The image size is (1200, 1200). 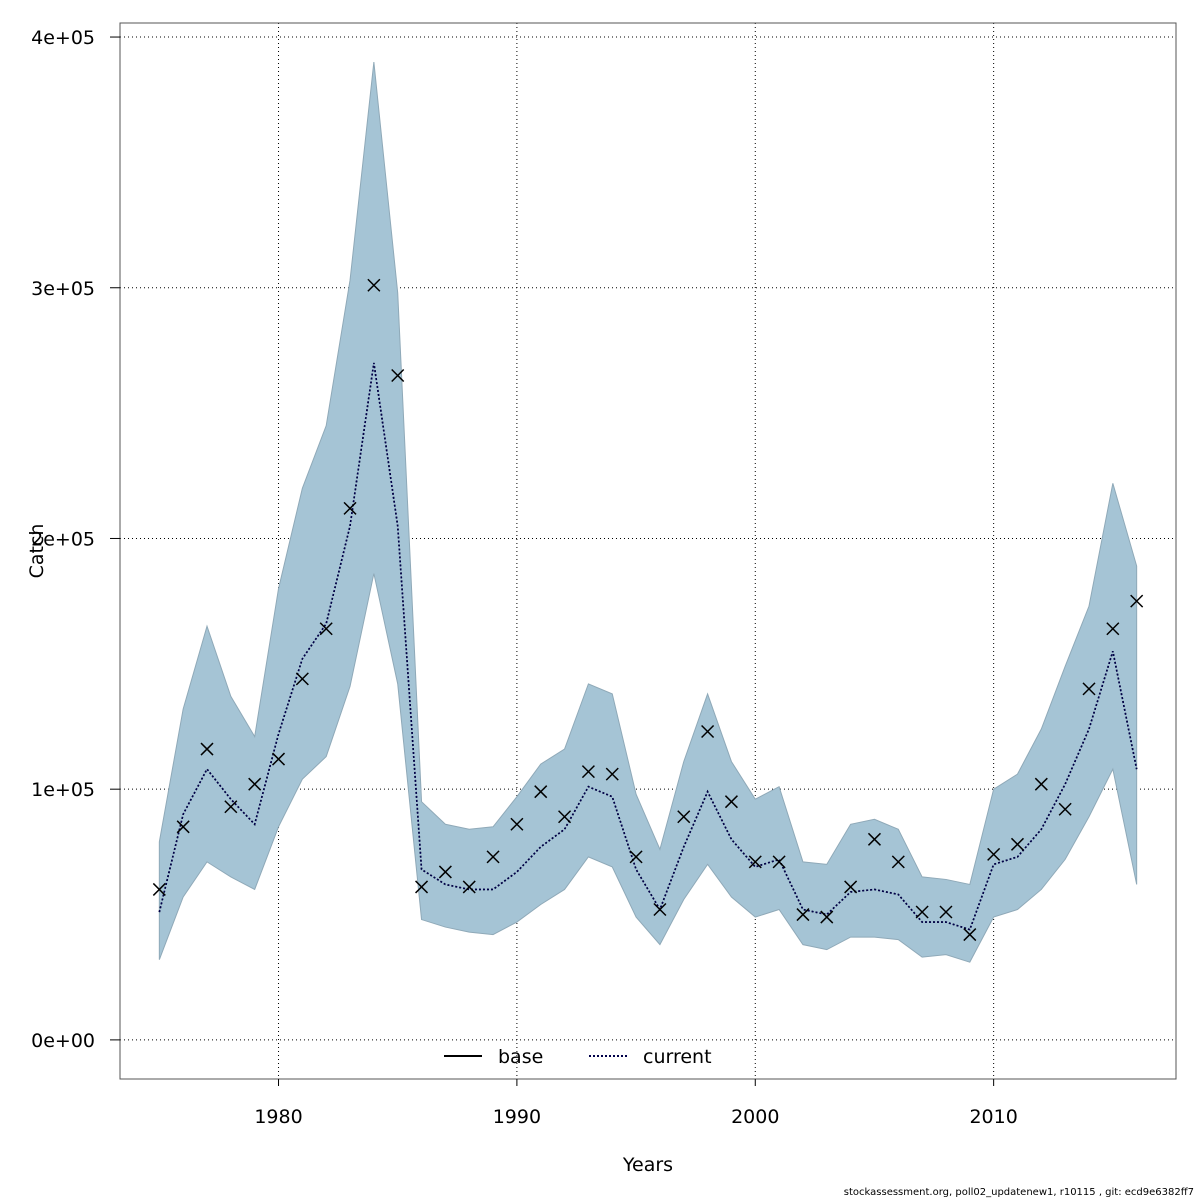 What do you see at coordinates (278, 1117) in the screenshot?
I see `x-tick-label: 1980` at bounding box center [278, 1117].